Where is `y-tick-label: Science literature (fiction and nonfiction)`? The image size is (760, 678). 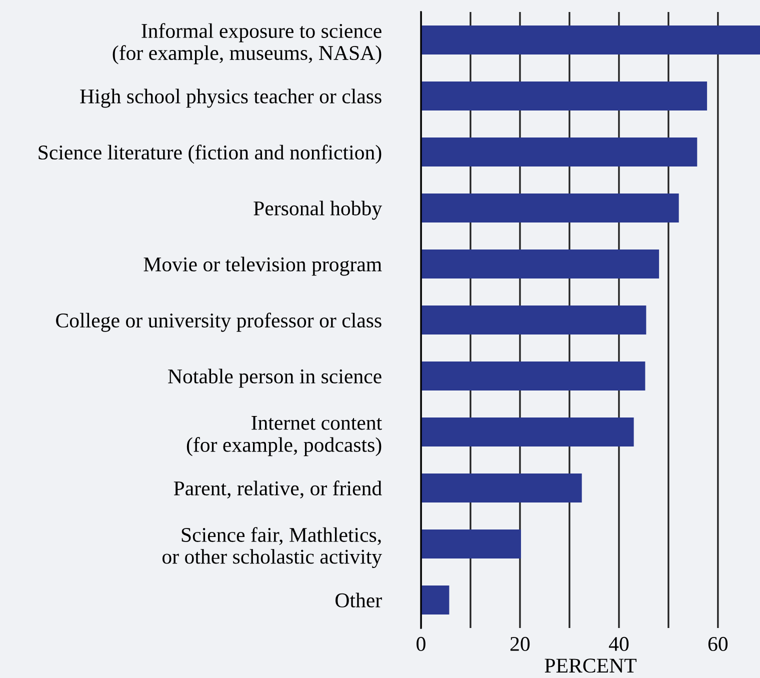 y-tick-label: Science literature (fiction and nonfiction) is located at coordinates (210, 154).